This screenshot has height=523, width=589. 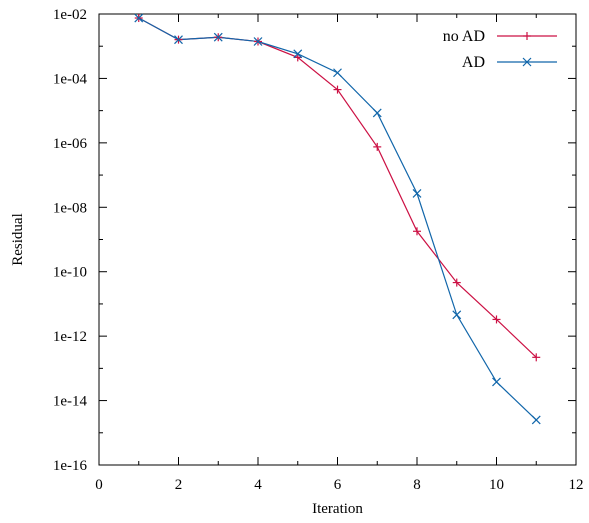 I want to click on y-tick-label: 1e-06, so click(x=70, y=144).